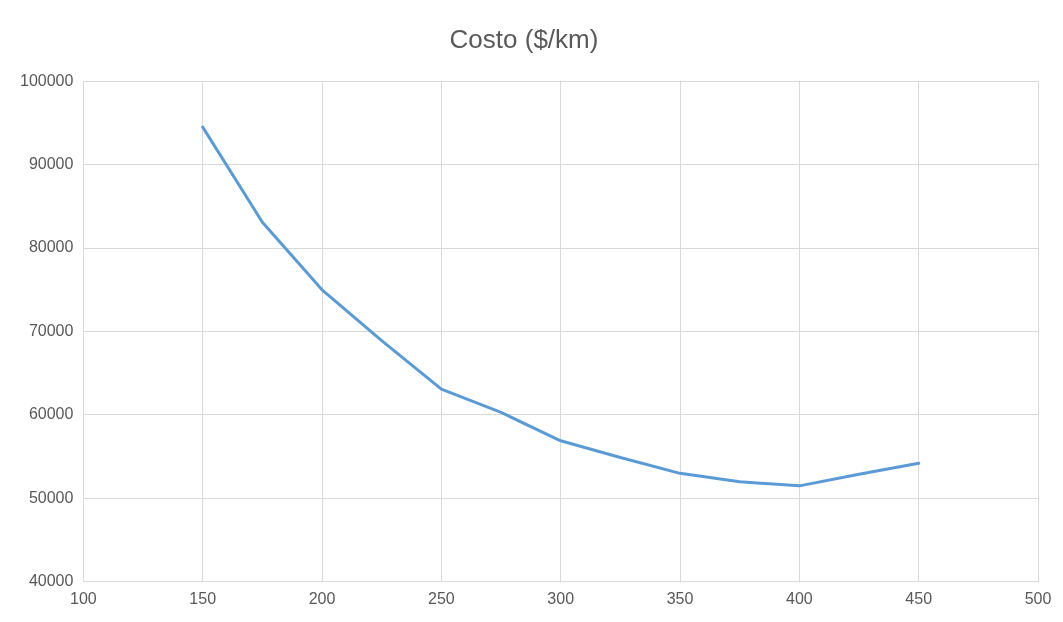  What do you see at coordinates (51, 581) in the screenshot?
I see `y-tick-label: 40000` at bounding box center [51, 581].